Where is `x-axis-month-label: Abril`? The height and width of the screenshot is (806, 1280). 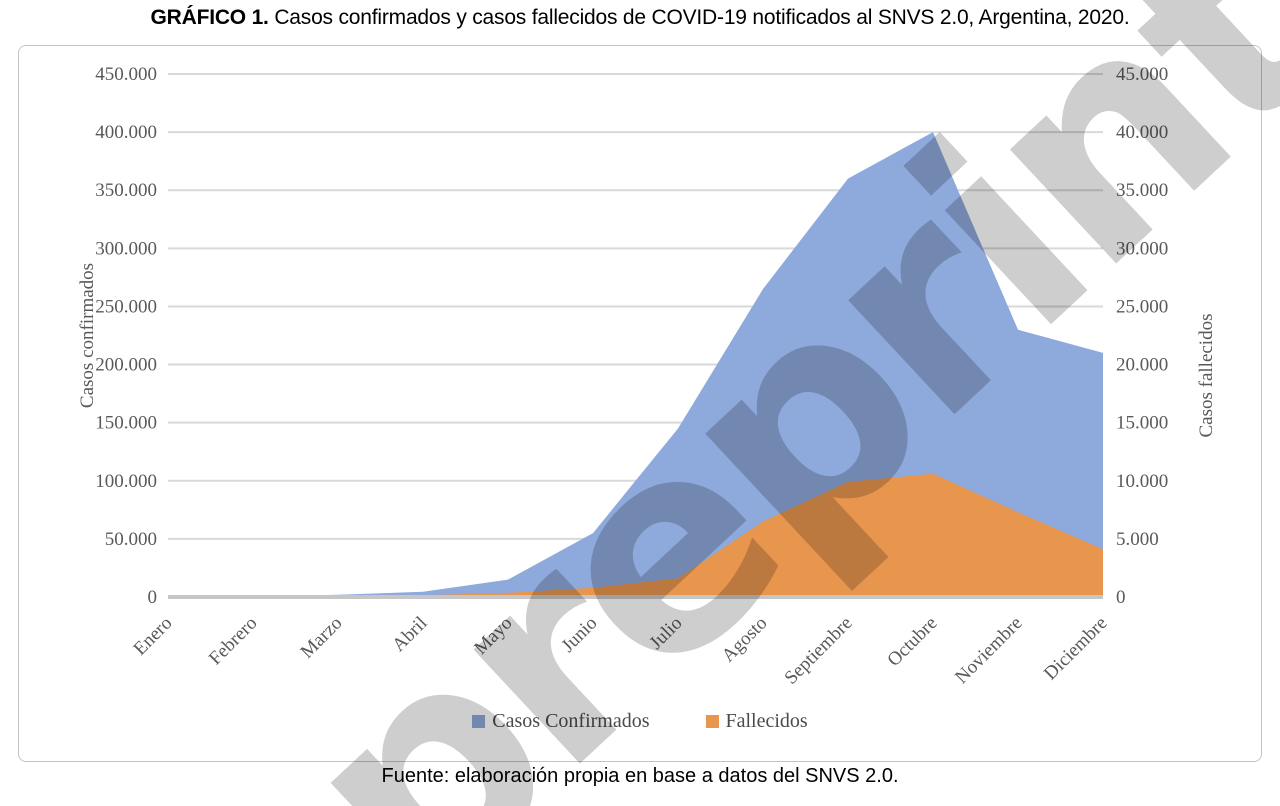 x-axis-month-label: Abril is located at coordinates (409, 634).